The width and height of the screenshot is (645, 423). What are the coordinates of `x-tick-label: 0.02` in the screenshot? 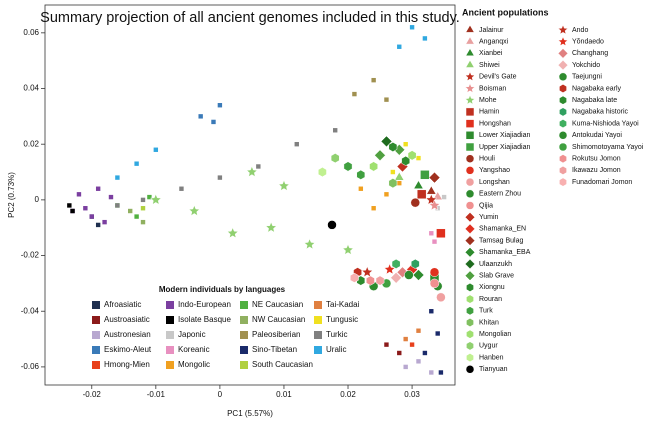 It's located at (348, 394).